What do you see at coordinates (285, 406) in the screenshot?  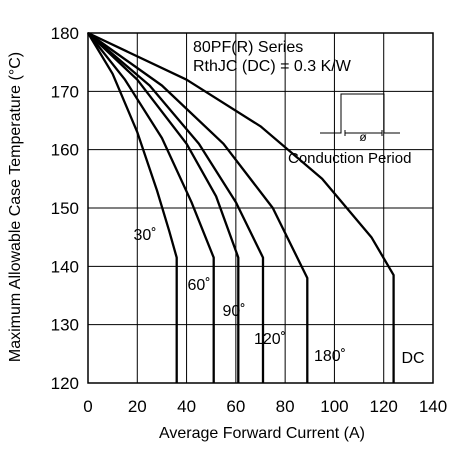 I see `x-tick-label: 80` at bounding box center [285, 406].